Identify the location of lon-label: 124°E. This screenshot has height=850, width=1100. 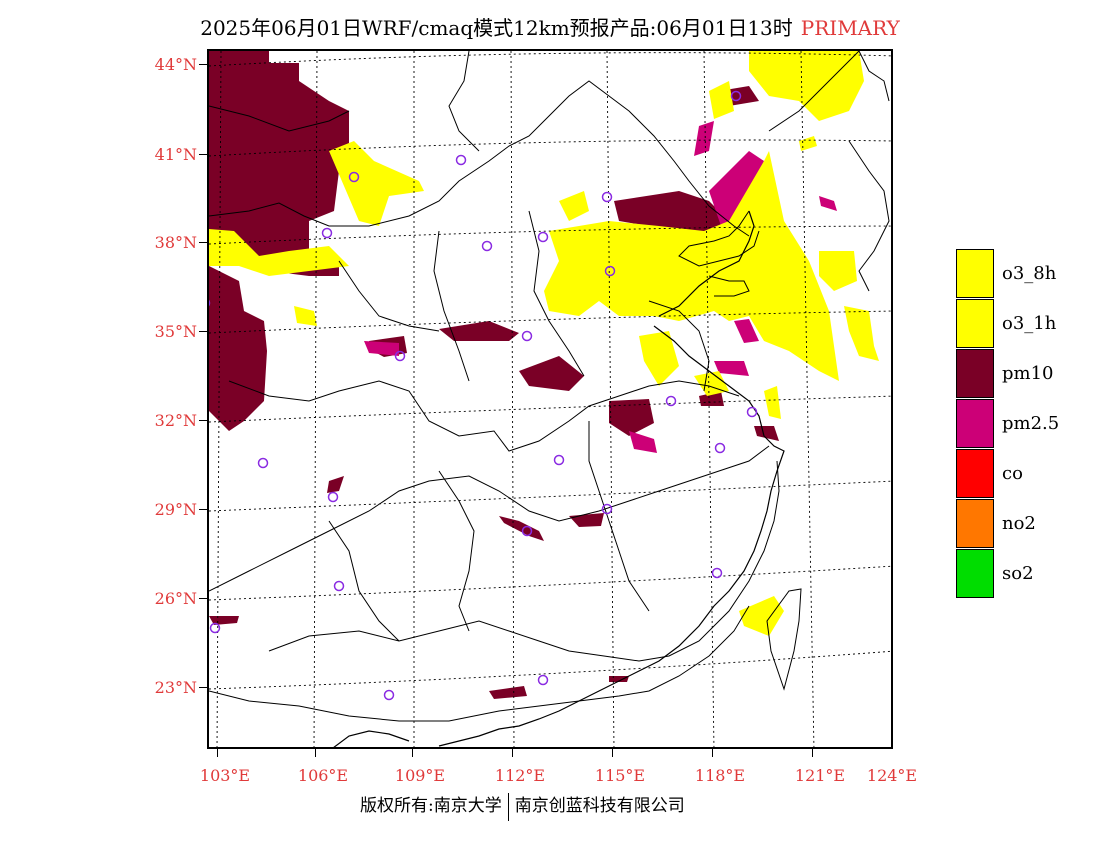
(892, 775).